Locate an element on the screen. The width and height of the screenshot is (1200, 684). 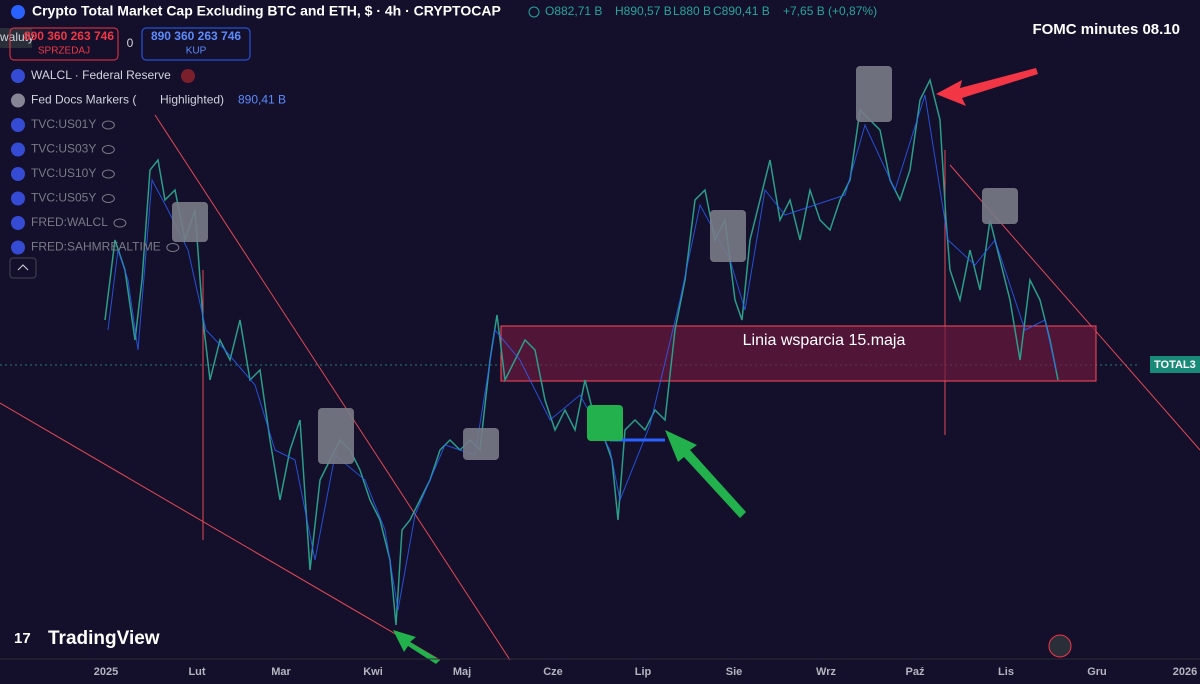
price-tag-label: TOTAL3 is located at coordinates (1175, 365).